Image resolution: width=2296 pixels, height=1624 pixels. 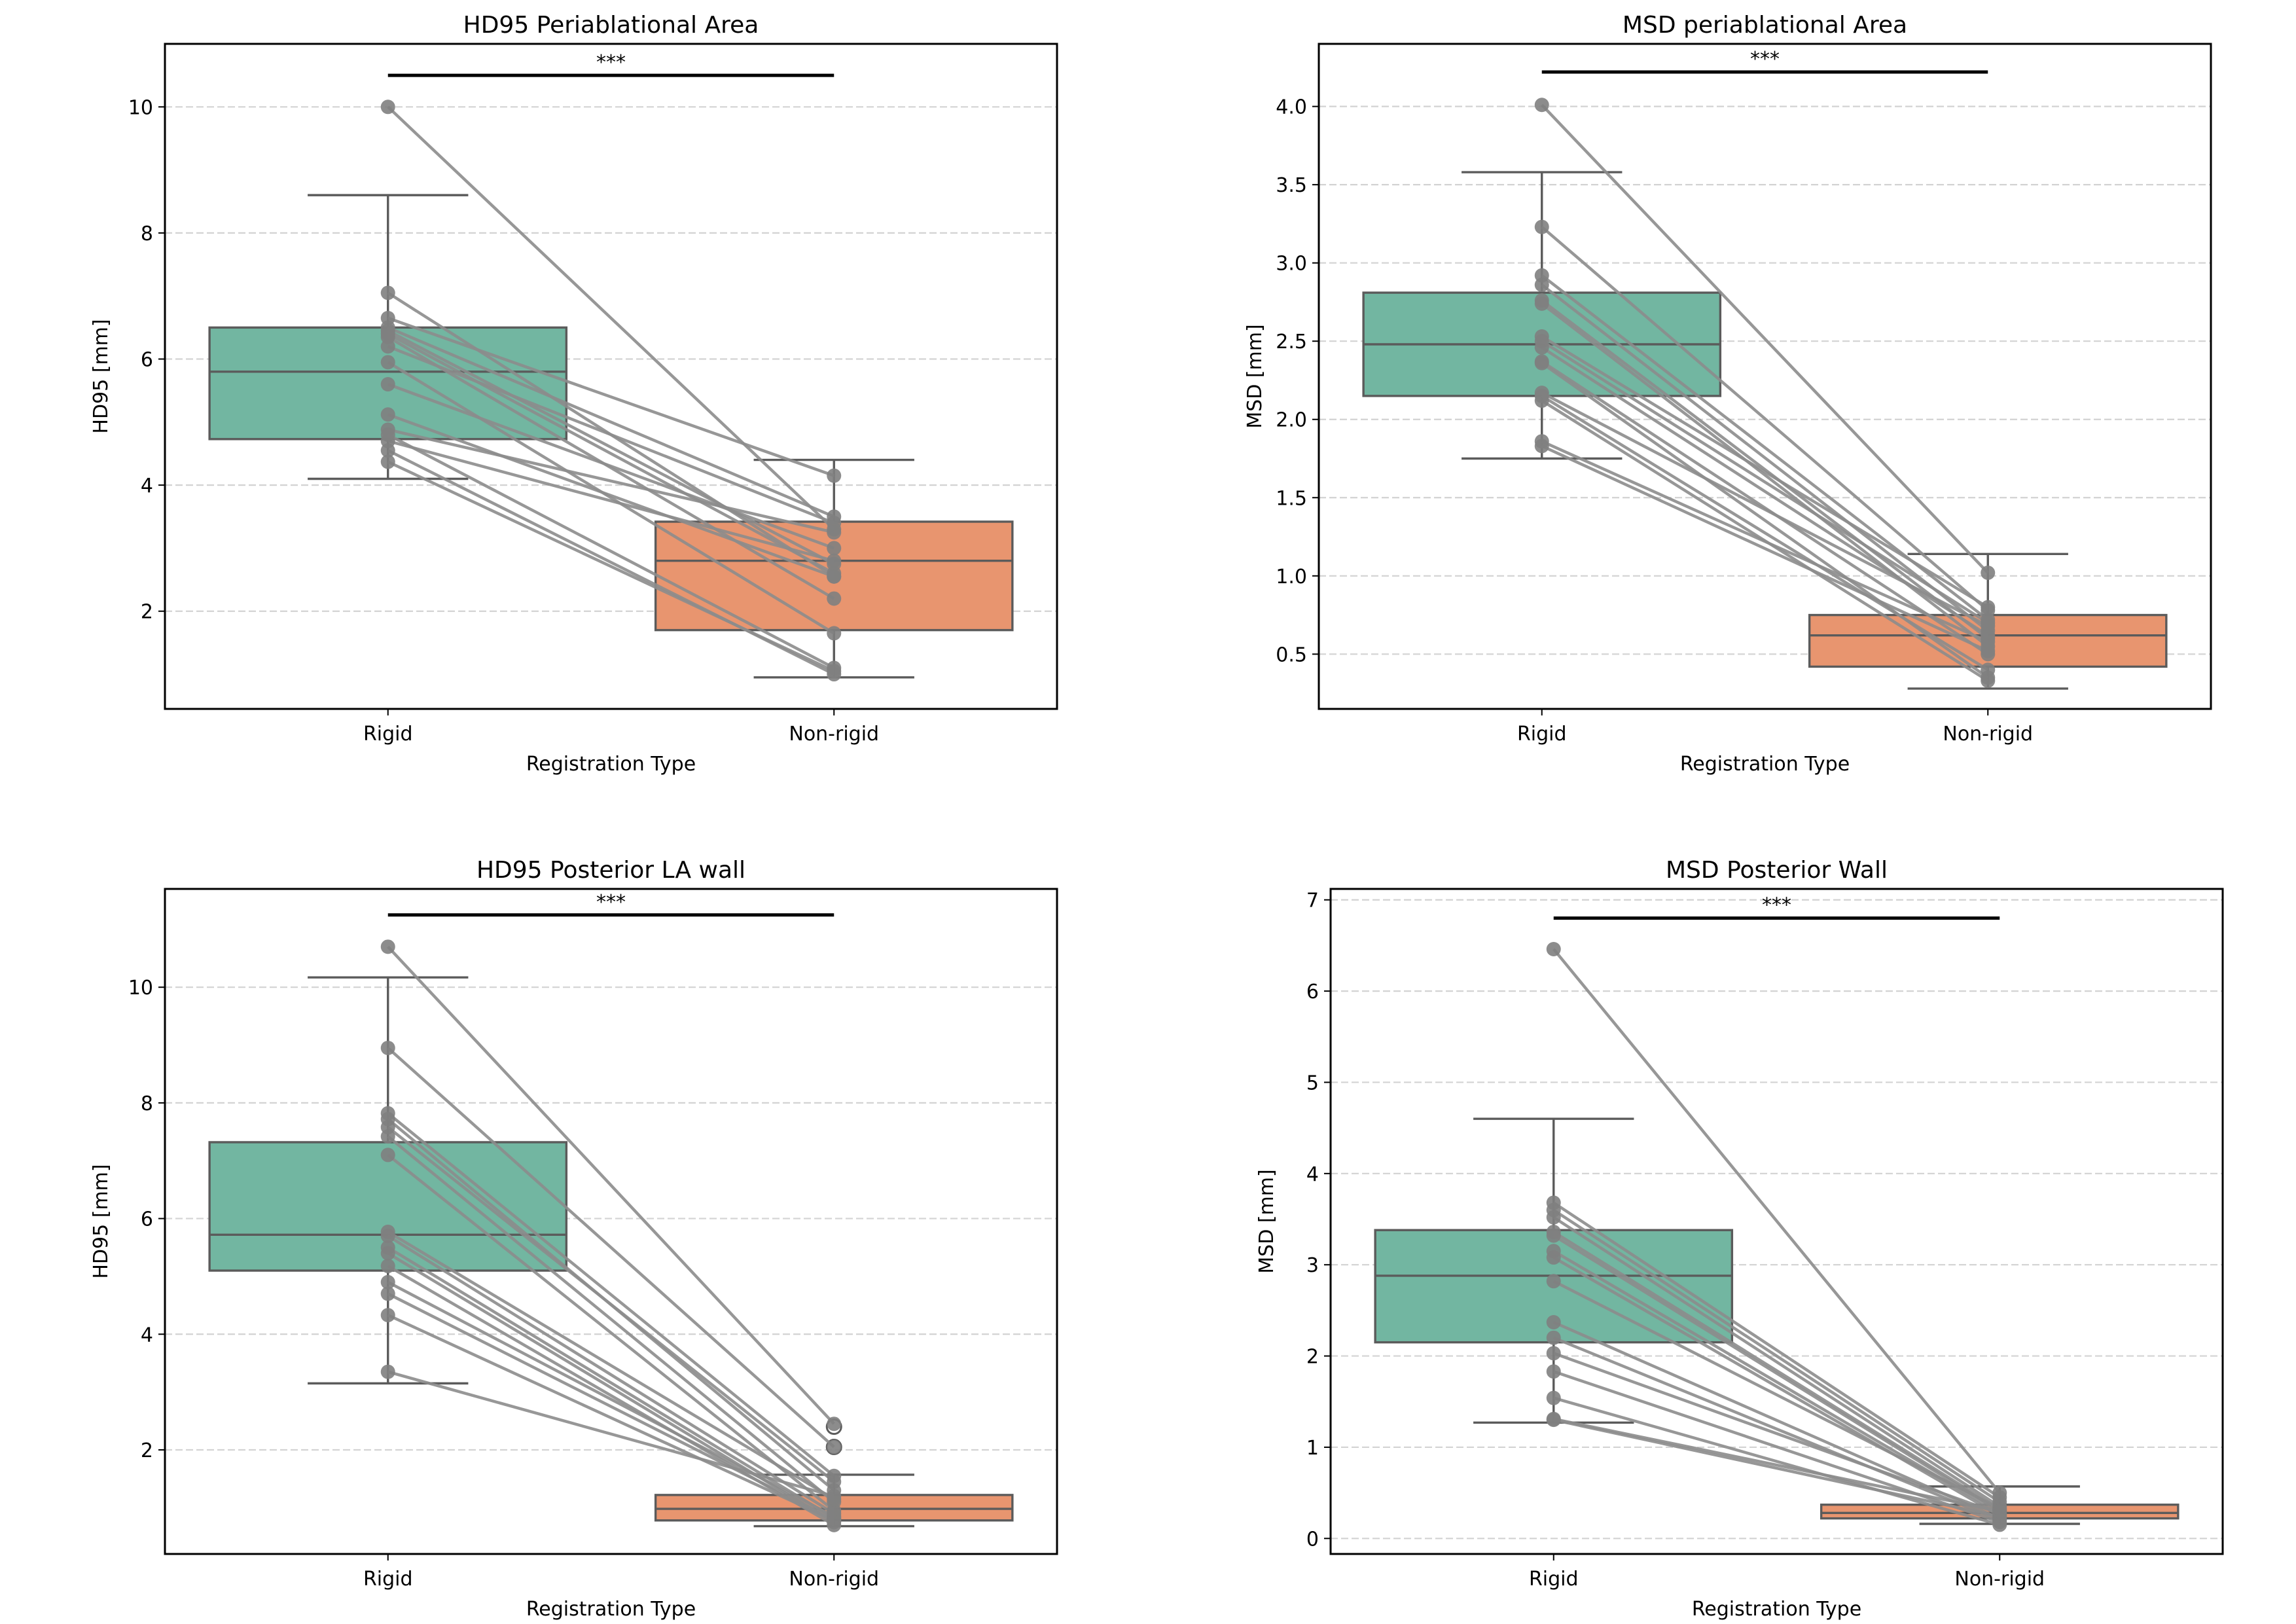 I want to click on y-tick-label: 3, so click(x=1312, y=1265).